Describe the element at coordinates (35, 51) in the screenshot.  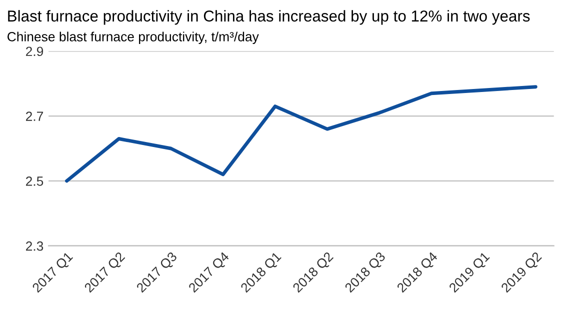
I see `y-tick-label: 2.9` at that location.